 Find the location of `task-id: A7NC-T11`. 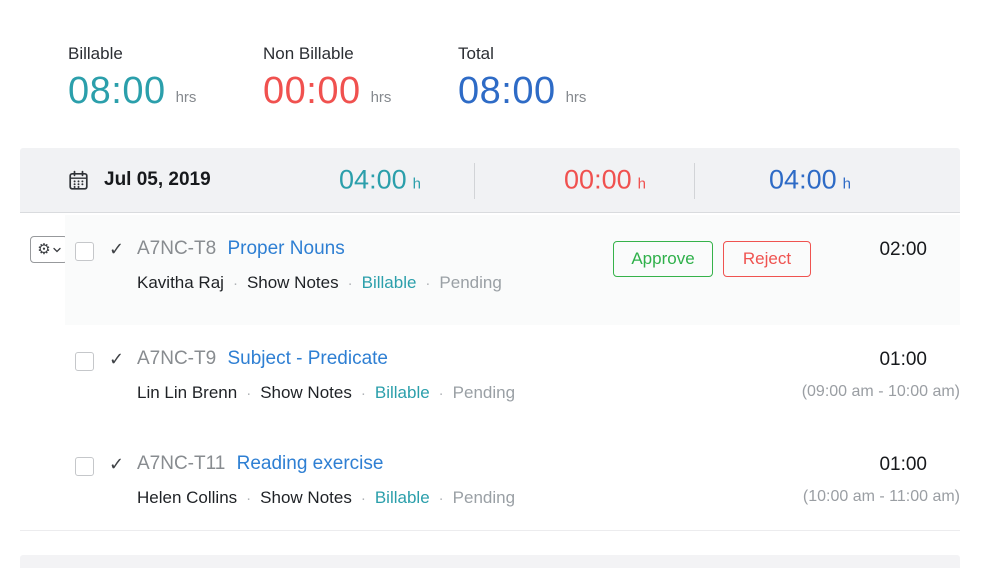

task-id: A7NC-T11 is located at coordinates (181, 463).